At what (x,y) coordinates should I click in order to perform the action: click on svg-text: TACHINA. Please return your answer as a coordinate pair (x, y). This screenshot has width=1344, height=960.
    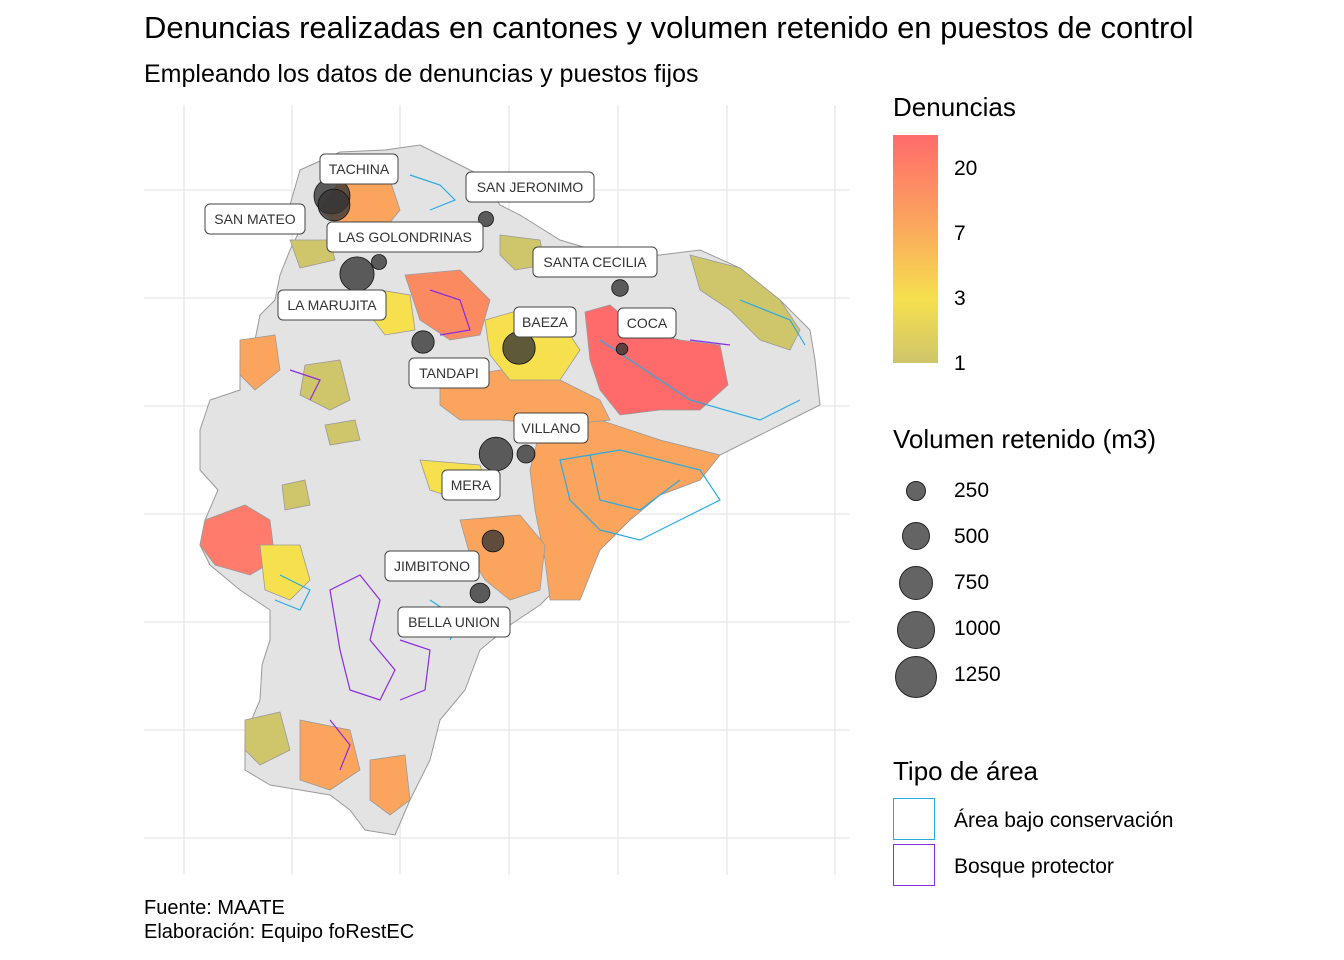
    Looking at the image, I should click on (359, 169).